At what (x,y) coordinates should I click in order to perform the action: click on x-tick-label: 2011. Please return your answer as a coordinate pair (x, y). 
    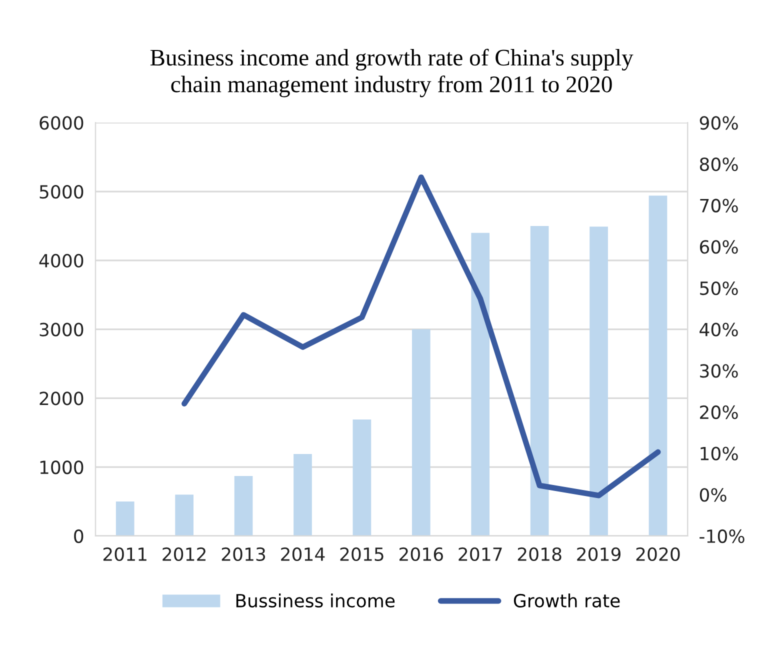
    Looking at the image, I should click on (124, 554).